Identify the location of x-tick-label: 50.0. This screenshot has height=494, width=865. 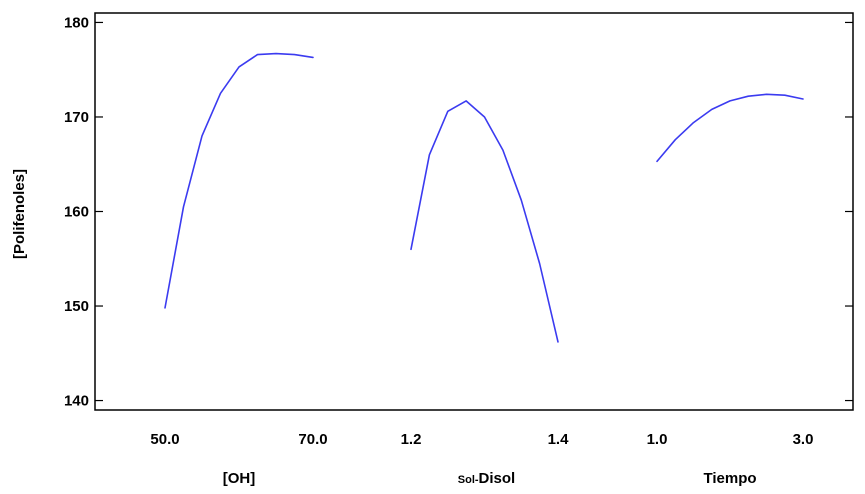
(164, 439).